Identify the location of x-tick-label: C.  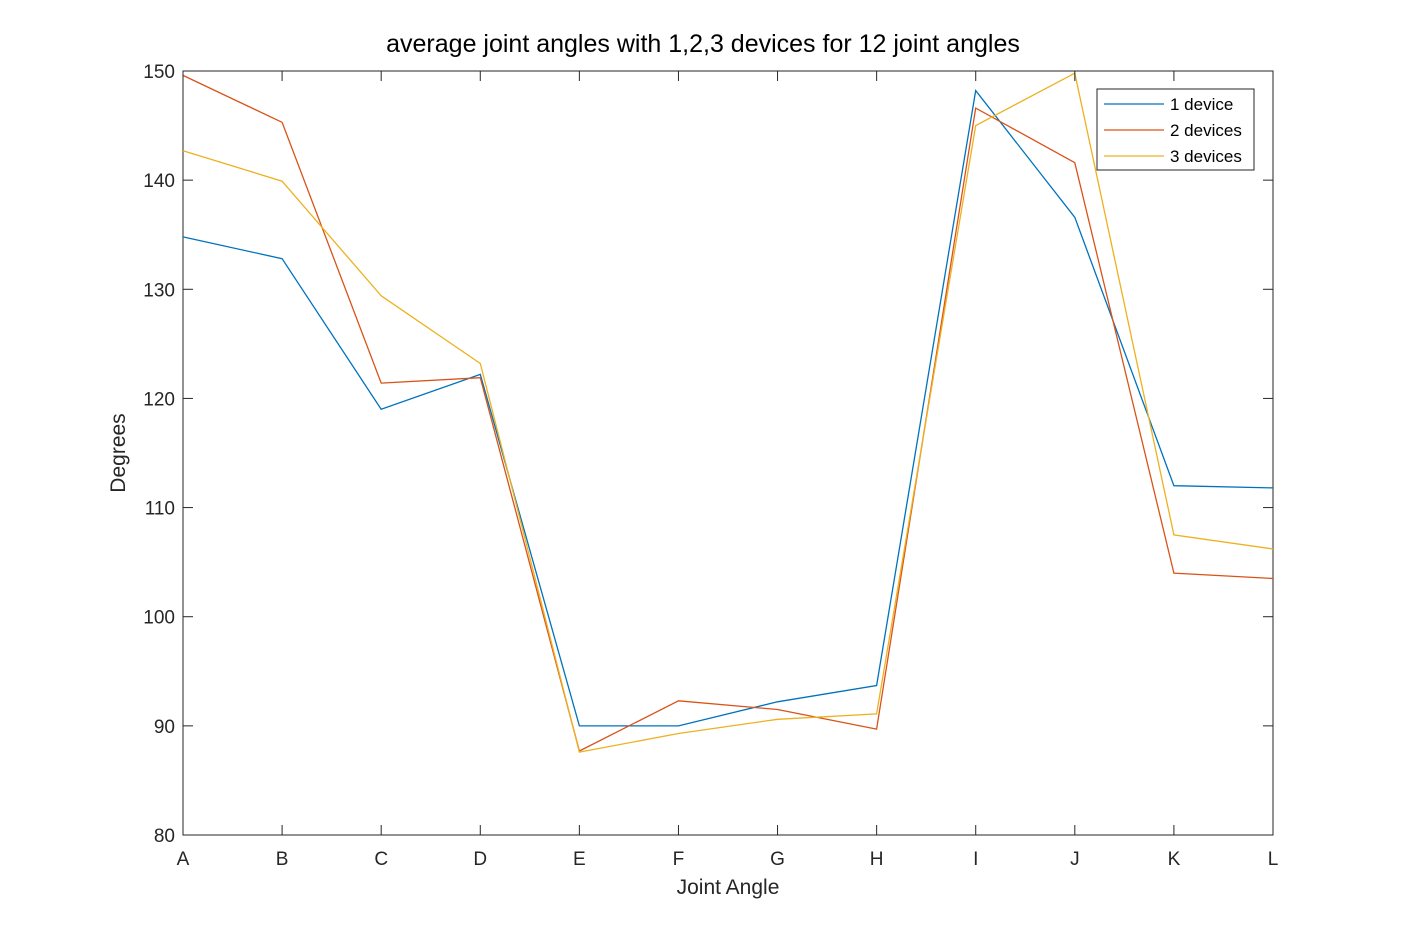
(381, 859).